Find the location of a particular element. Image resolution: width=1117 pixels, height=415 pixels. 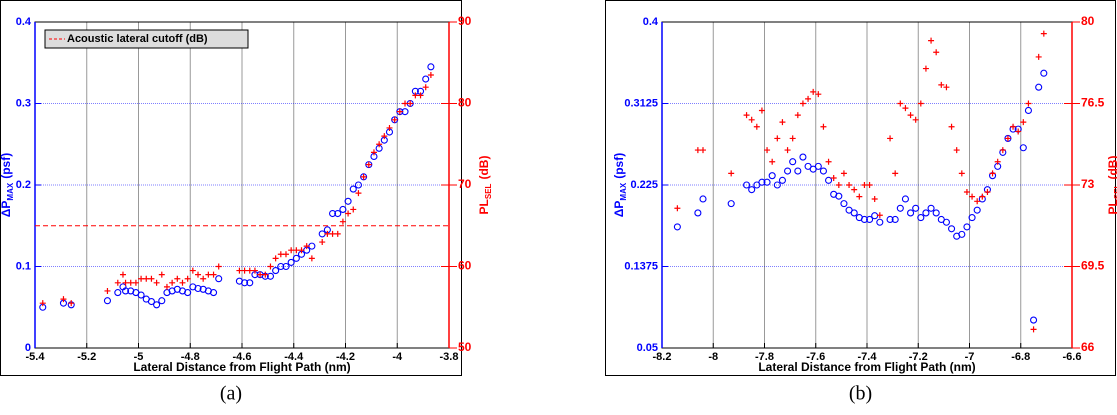

legend-label: Acoustic lateral cutoff (dB) is located at coordinates (137, 39).